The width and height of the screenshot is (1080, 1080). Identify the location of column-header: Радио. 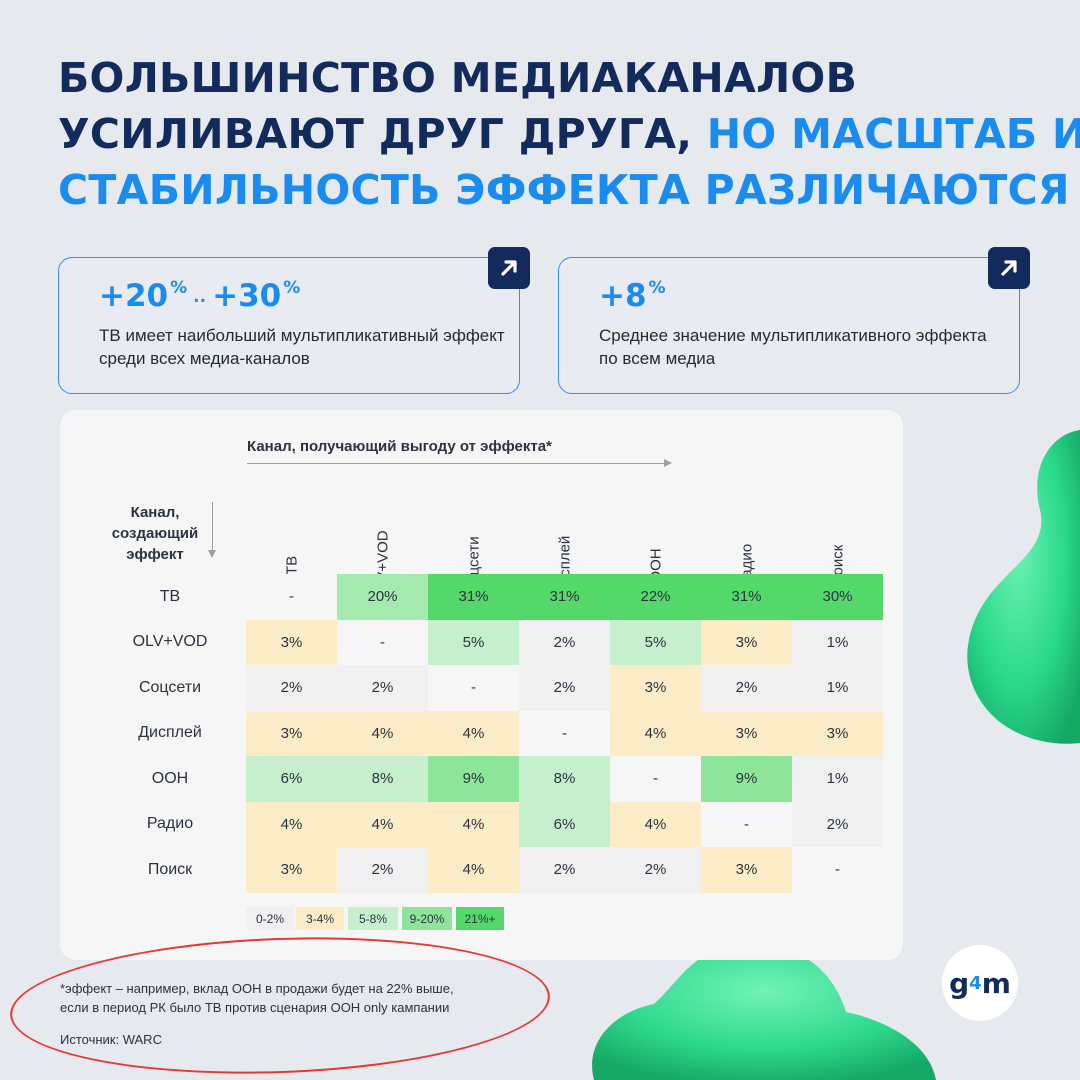
(746, 539).